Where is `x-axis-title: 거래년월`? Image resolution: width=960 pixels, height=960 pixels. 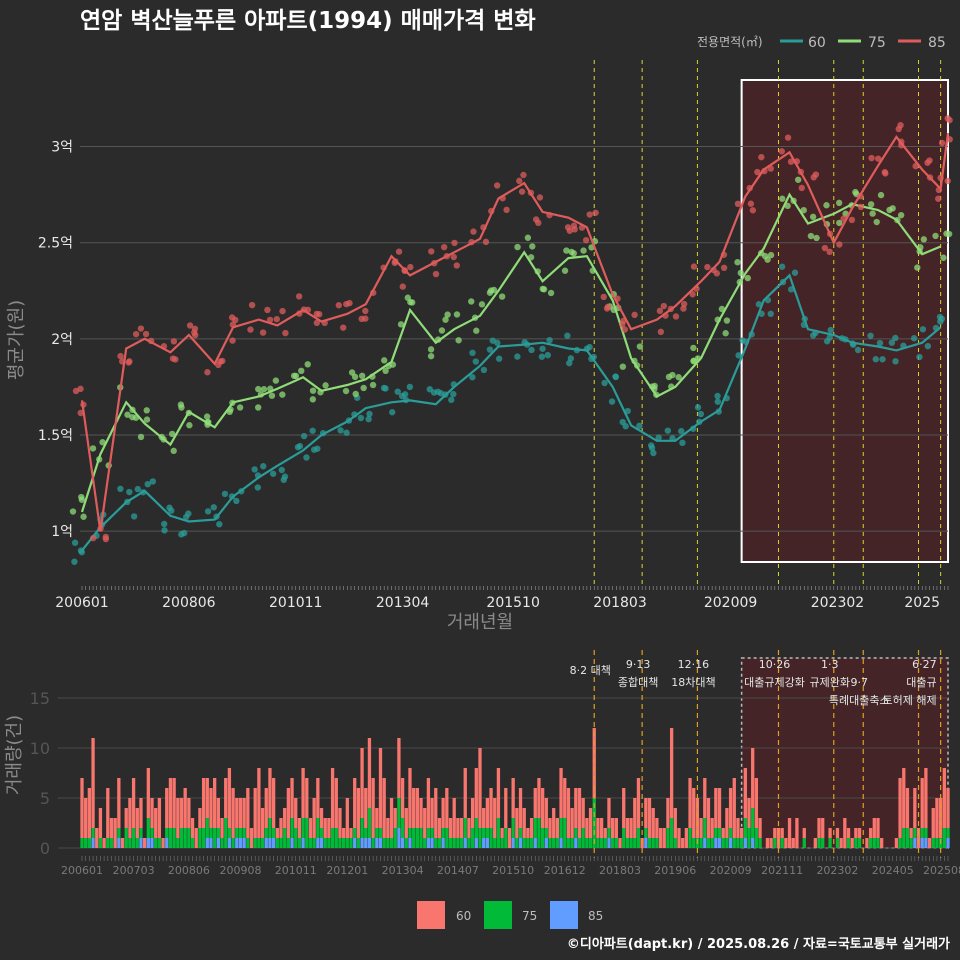 x-axis-title: 거래년월 is located at coordinates (480, 622).